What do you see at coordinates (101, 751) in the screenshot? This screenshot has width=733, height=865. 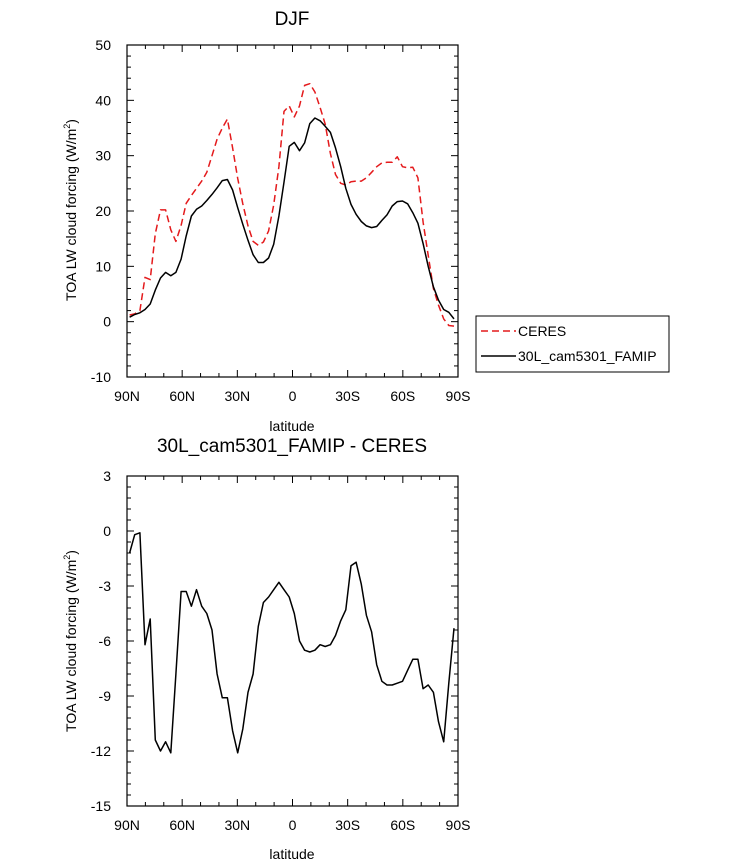 I see `y-tick-label: -12` at bounding box center [101, 751].